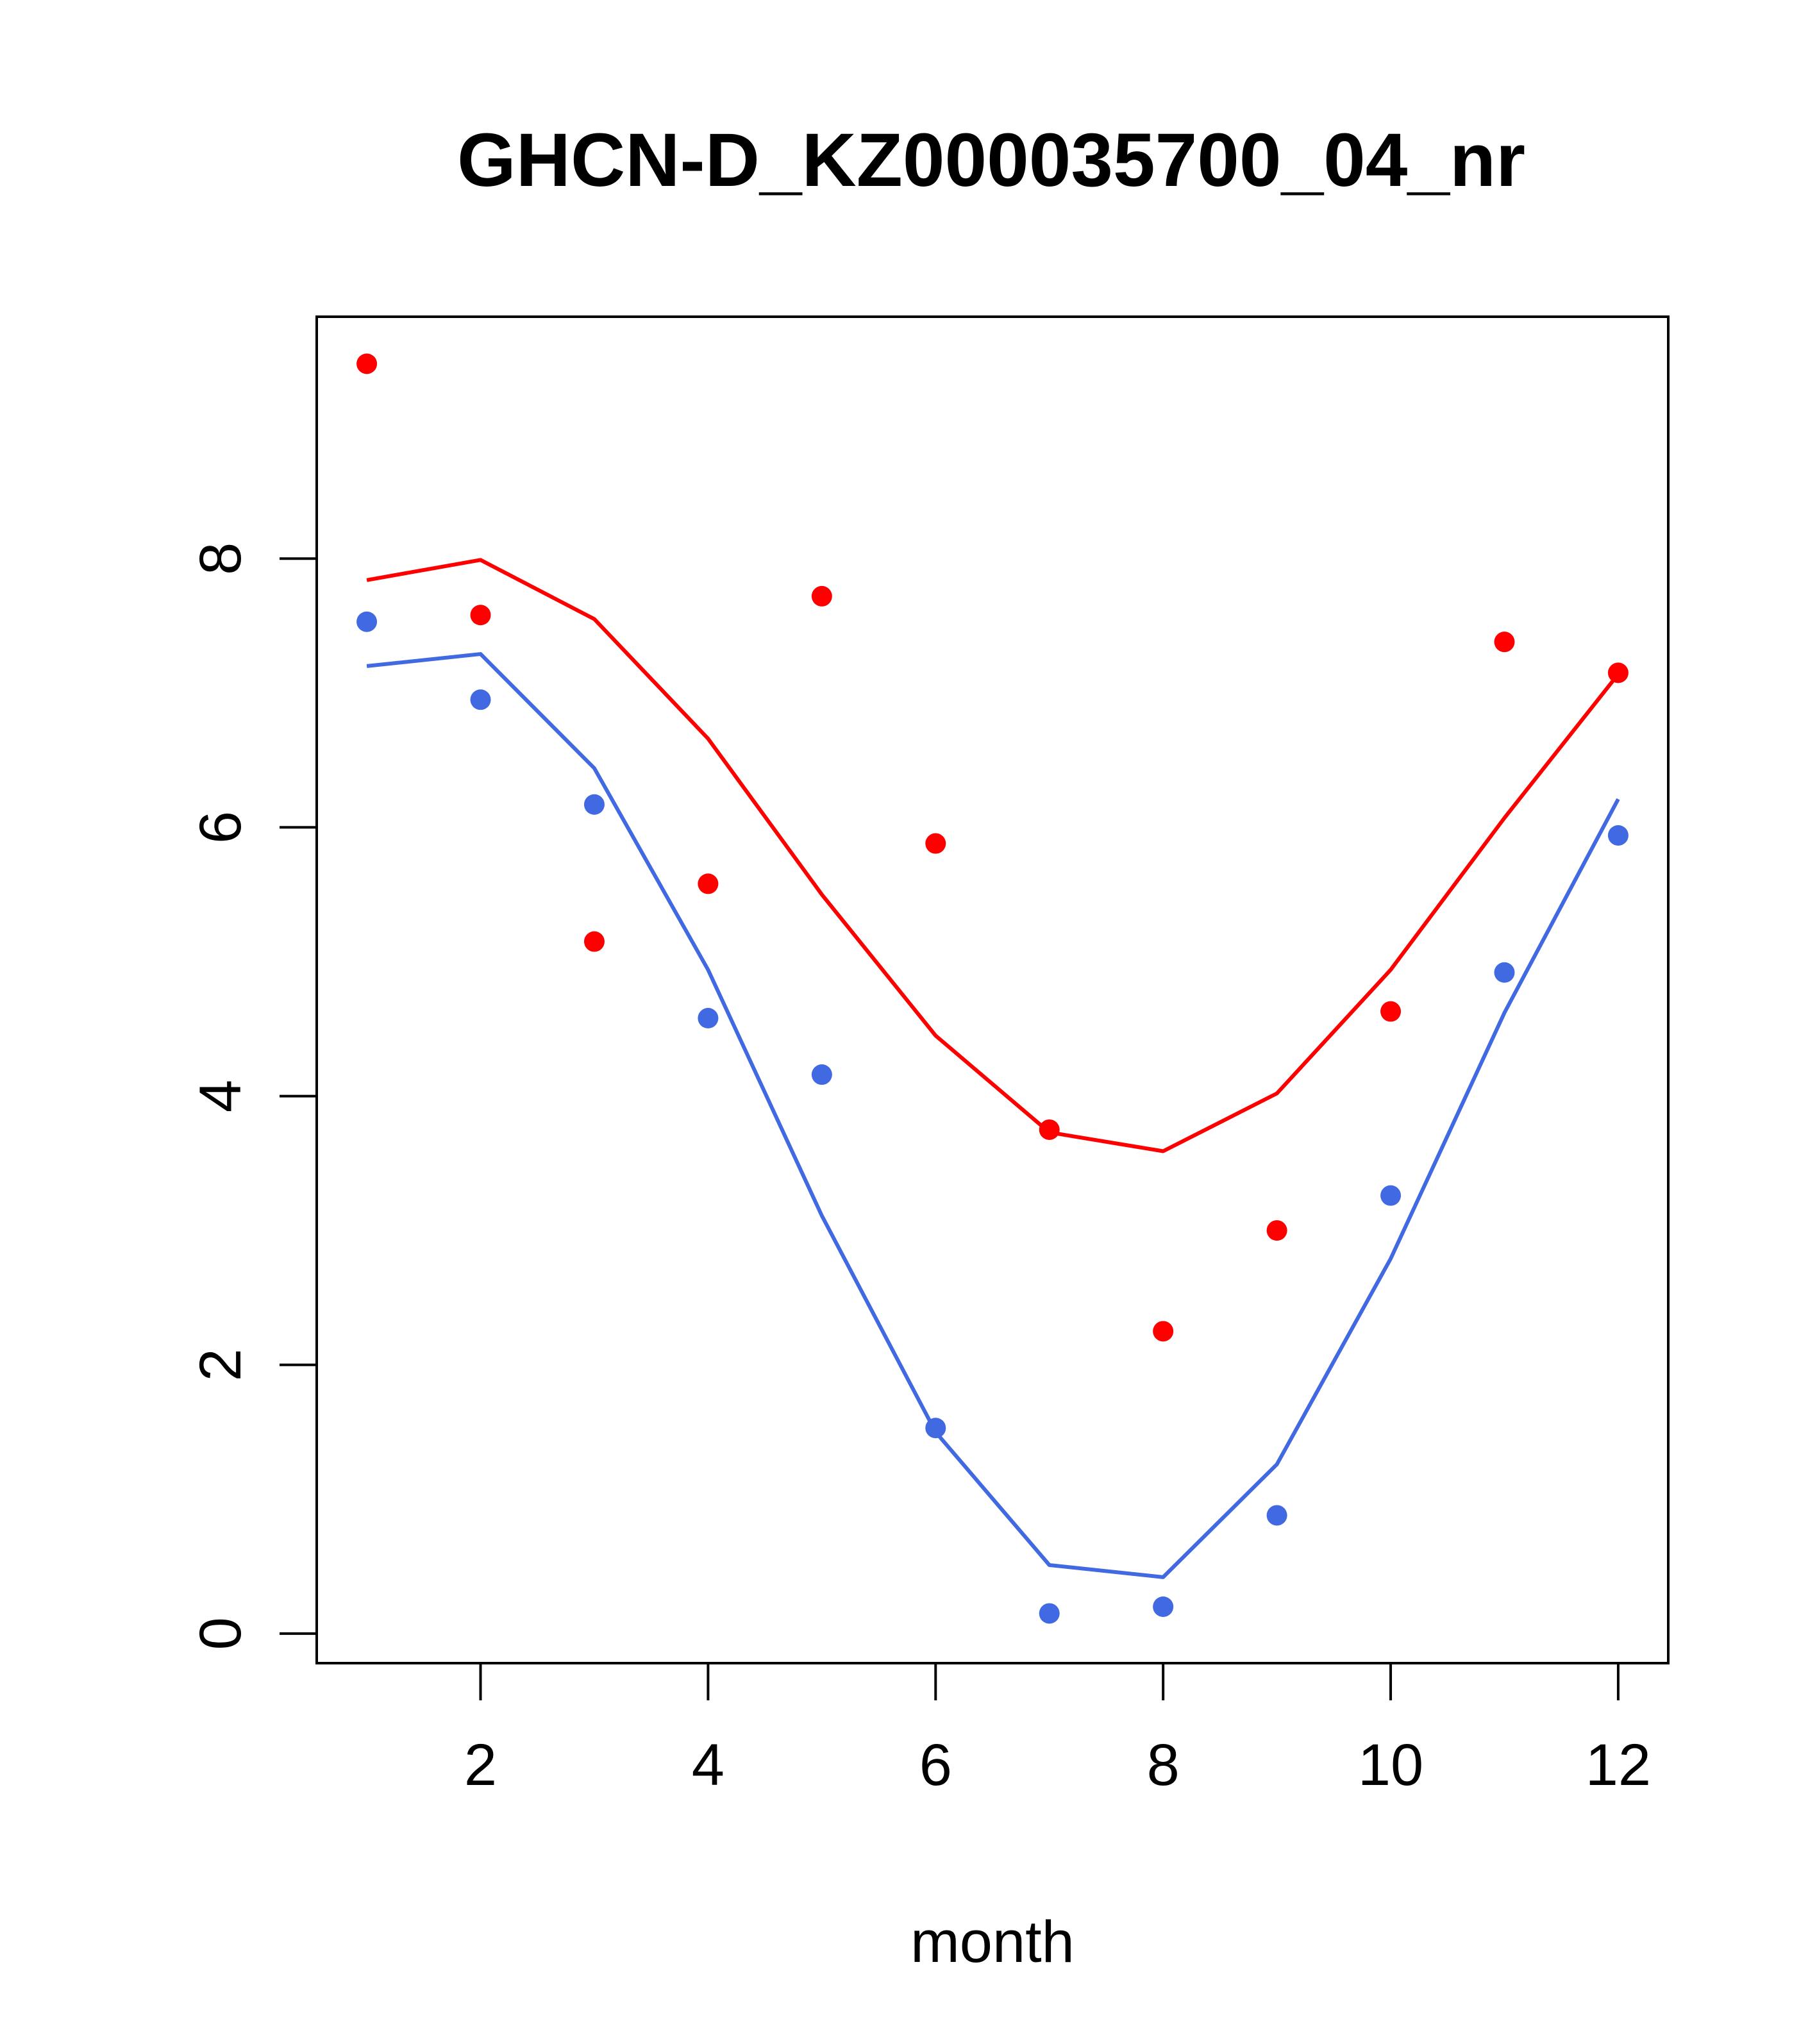 The height and width of the screenshot is (2044, 1817). What do you see at coordinates (220, 1096) in the screenshot?
I see `y-tick-label: 4` at bounding box center [220, 1096].